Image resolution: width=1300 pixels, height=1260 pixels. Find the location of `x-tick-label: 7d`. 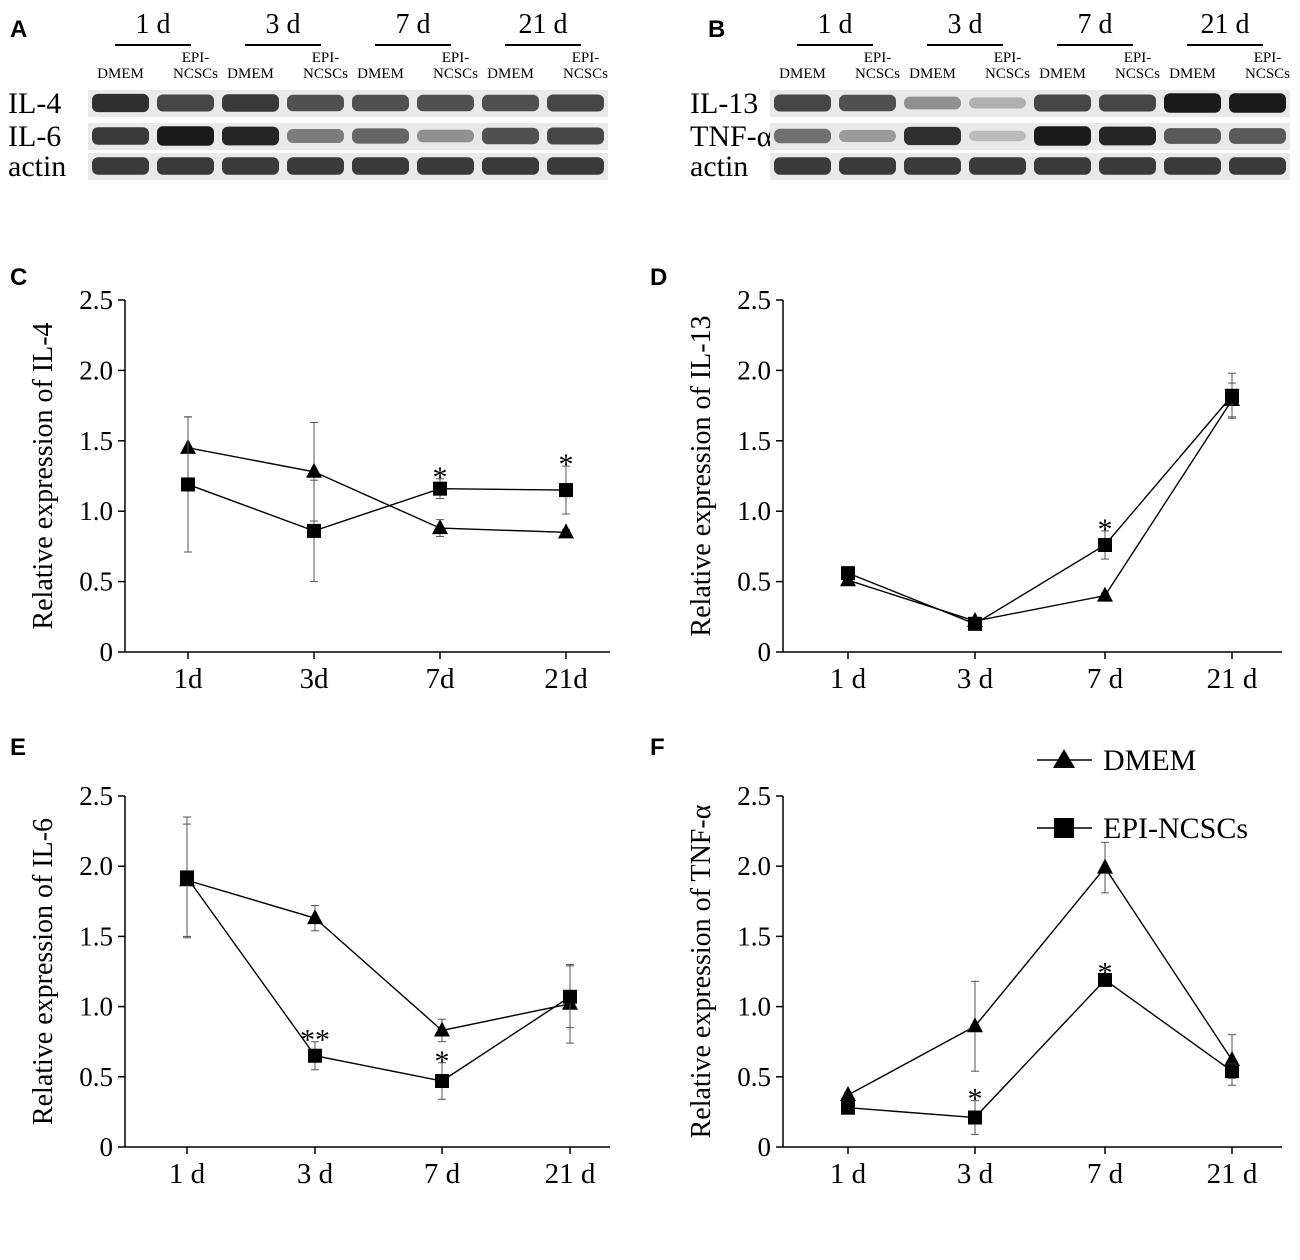

x-tick-label: 7d is located at coordinates (441, 679).